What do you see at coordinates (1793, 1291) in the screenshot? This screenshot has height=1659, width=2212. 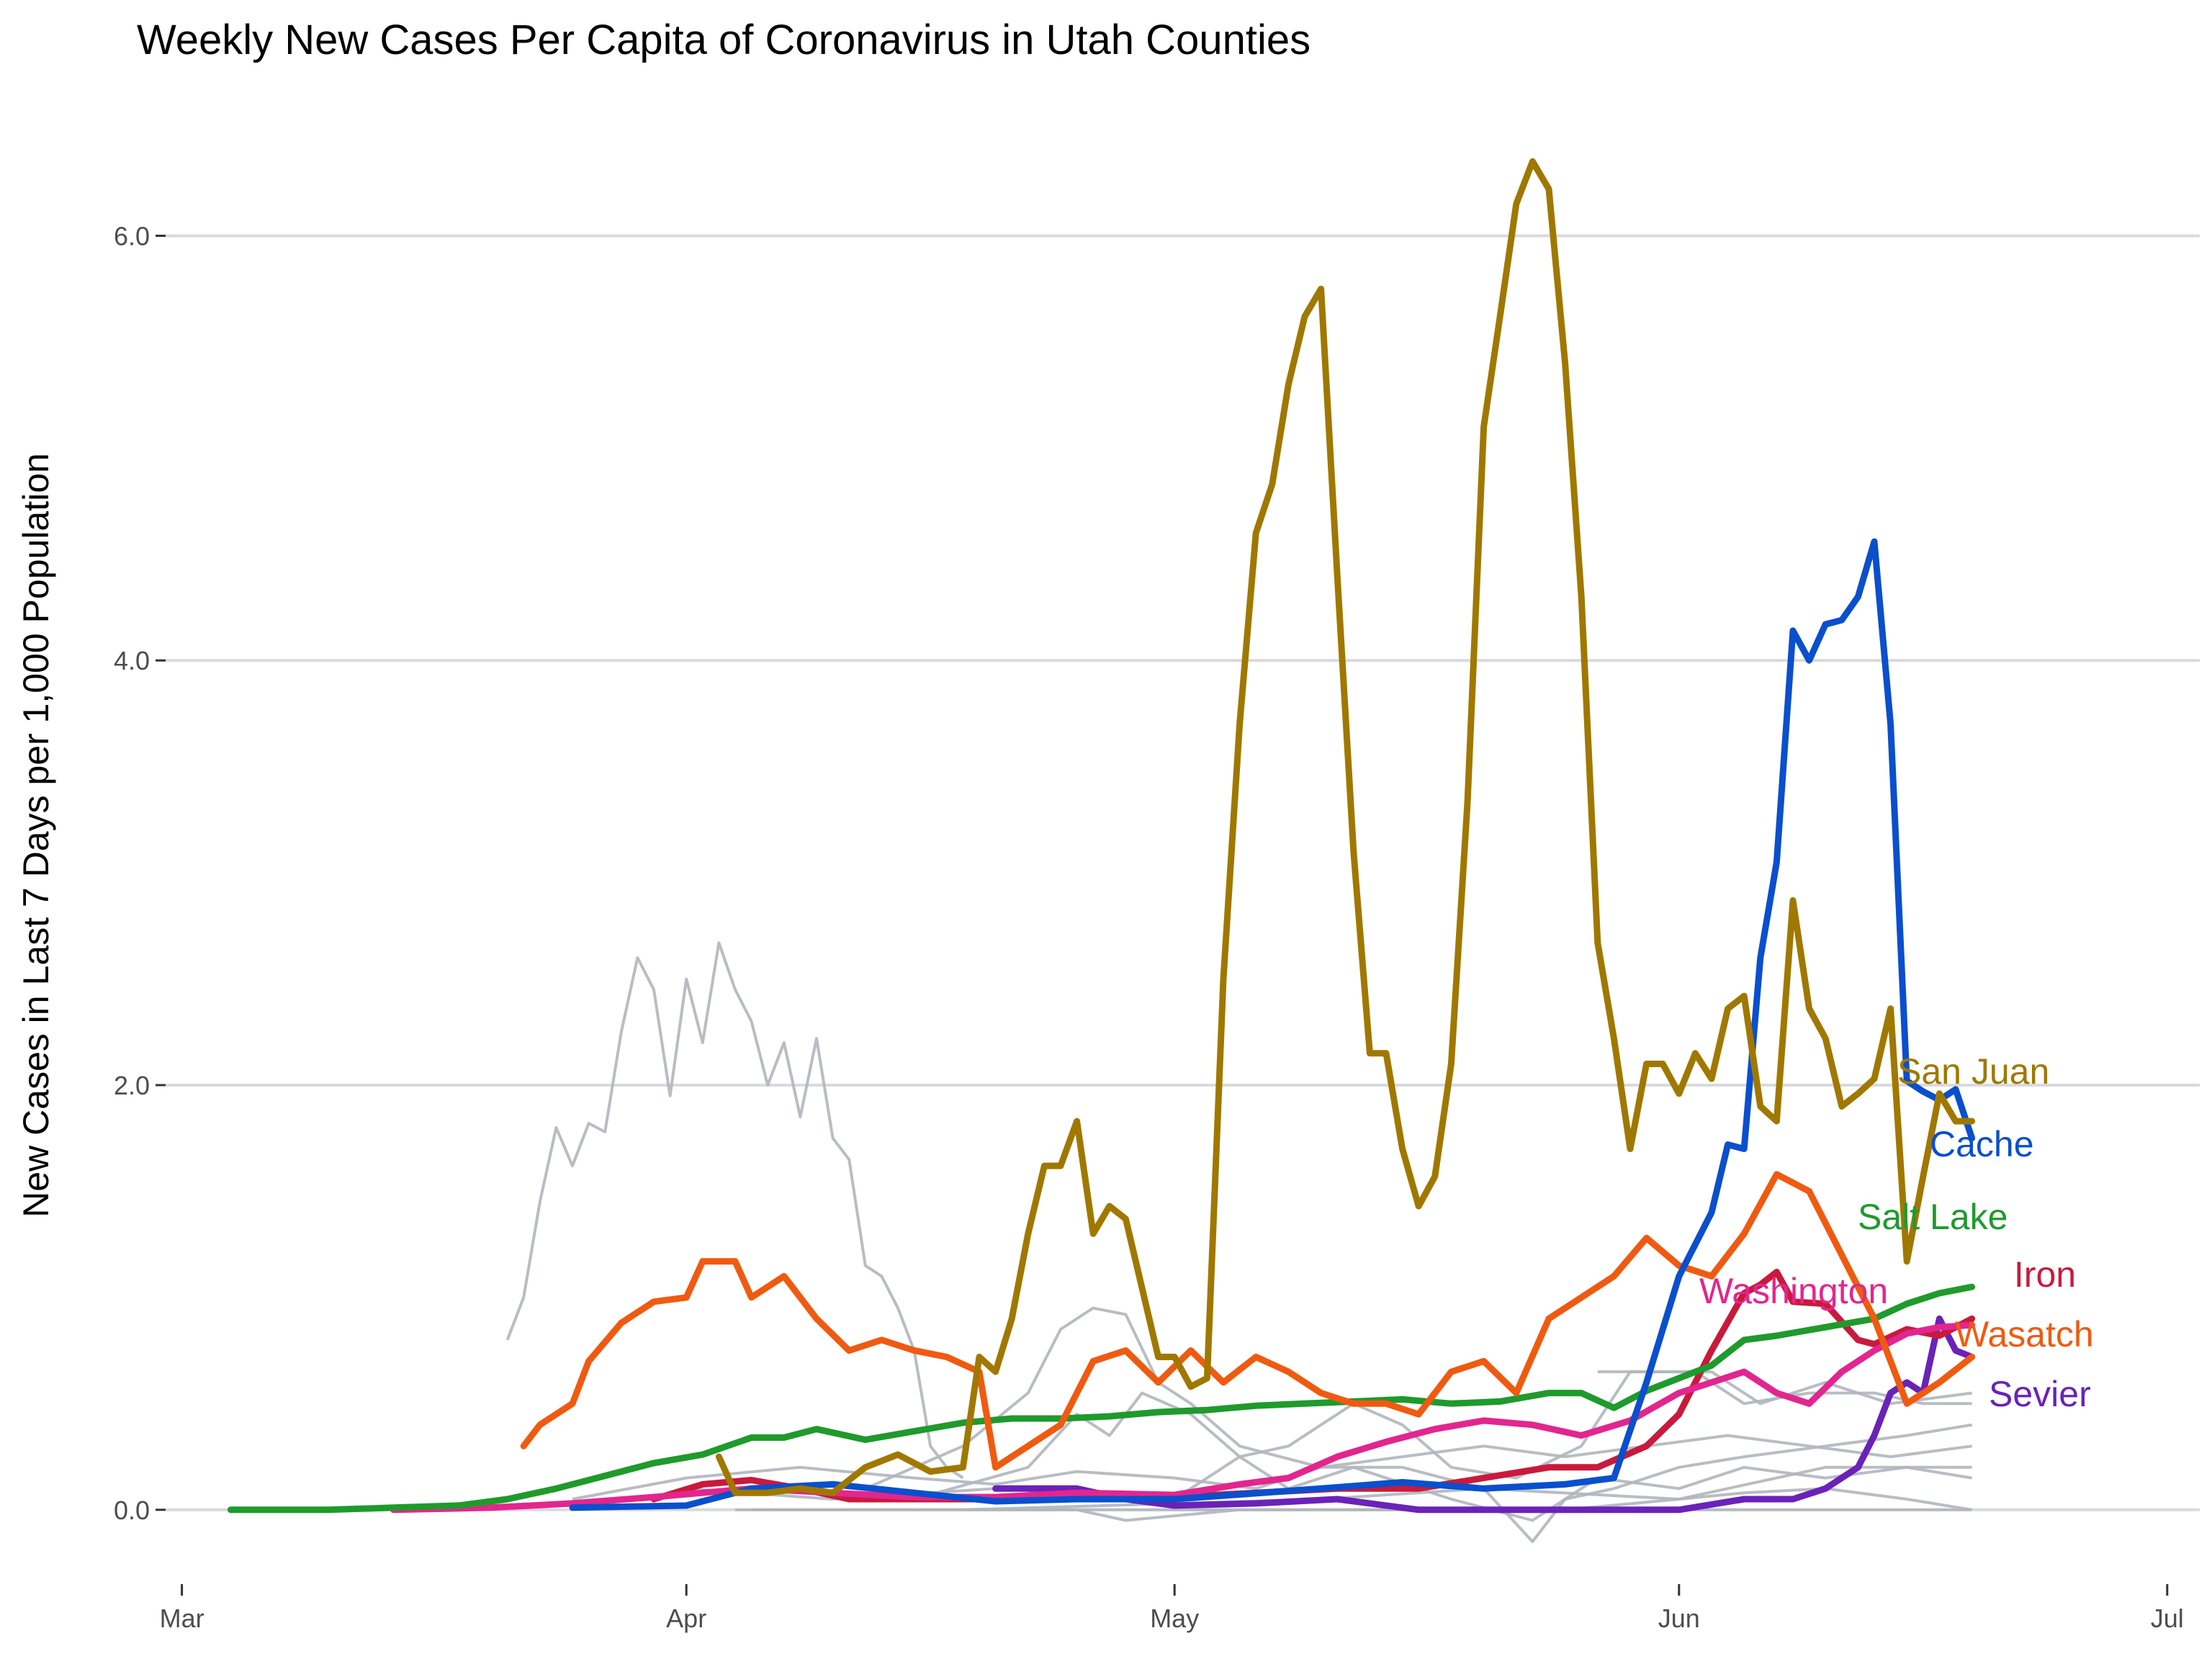 I see `series-label-washington: Washington` at bounding box center [1793, 1291].